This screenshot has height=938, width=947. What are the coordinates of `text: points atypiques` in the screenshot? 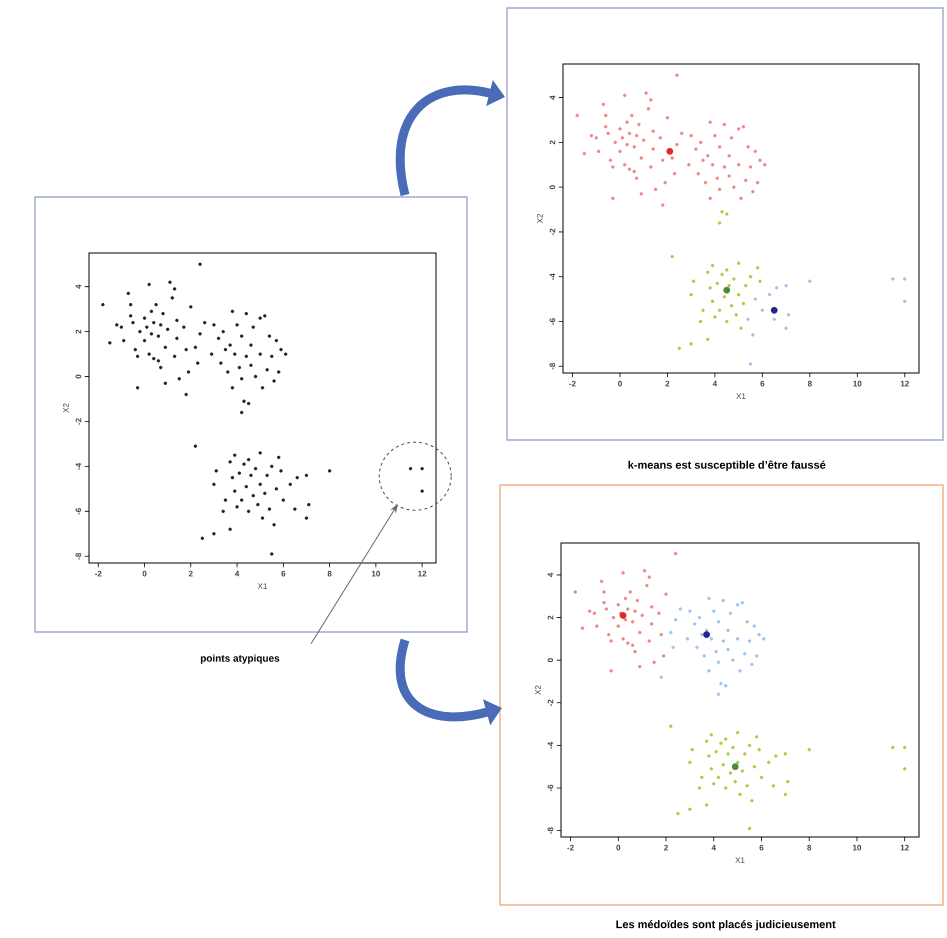 It's located at (240, 659).